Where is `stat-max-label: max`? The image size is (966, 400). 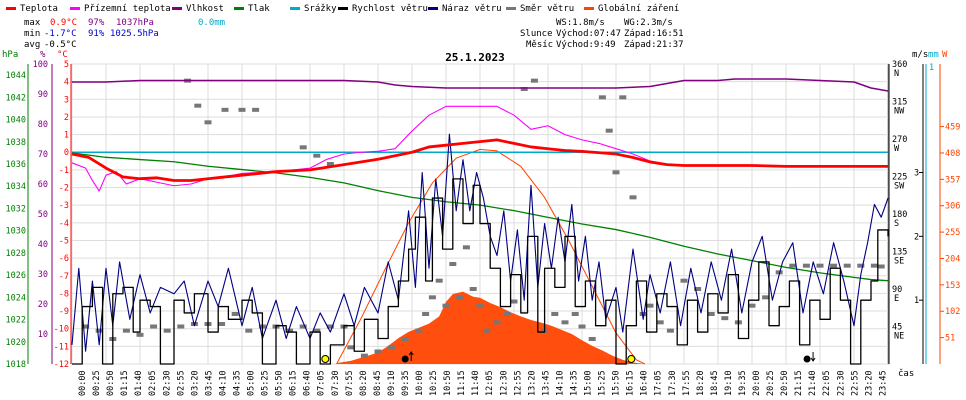 stat-max-label: max is located at coordinates (32, 23).